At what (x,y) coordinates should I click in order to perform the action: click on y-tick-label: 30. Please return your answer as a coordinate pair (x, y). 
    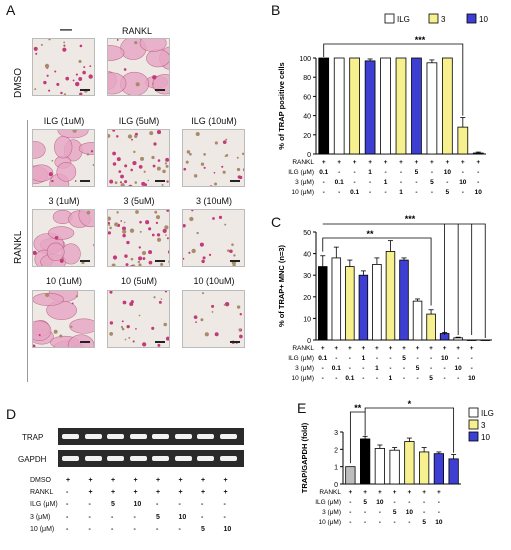
    Looking at the image, I should click on (307, 276).